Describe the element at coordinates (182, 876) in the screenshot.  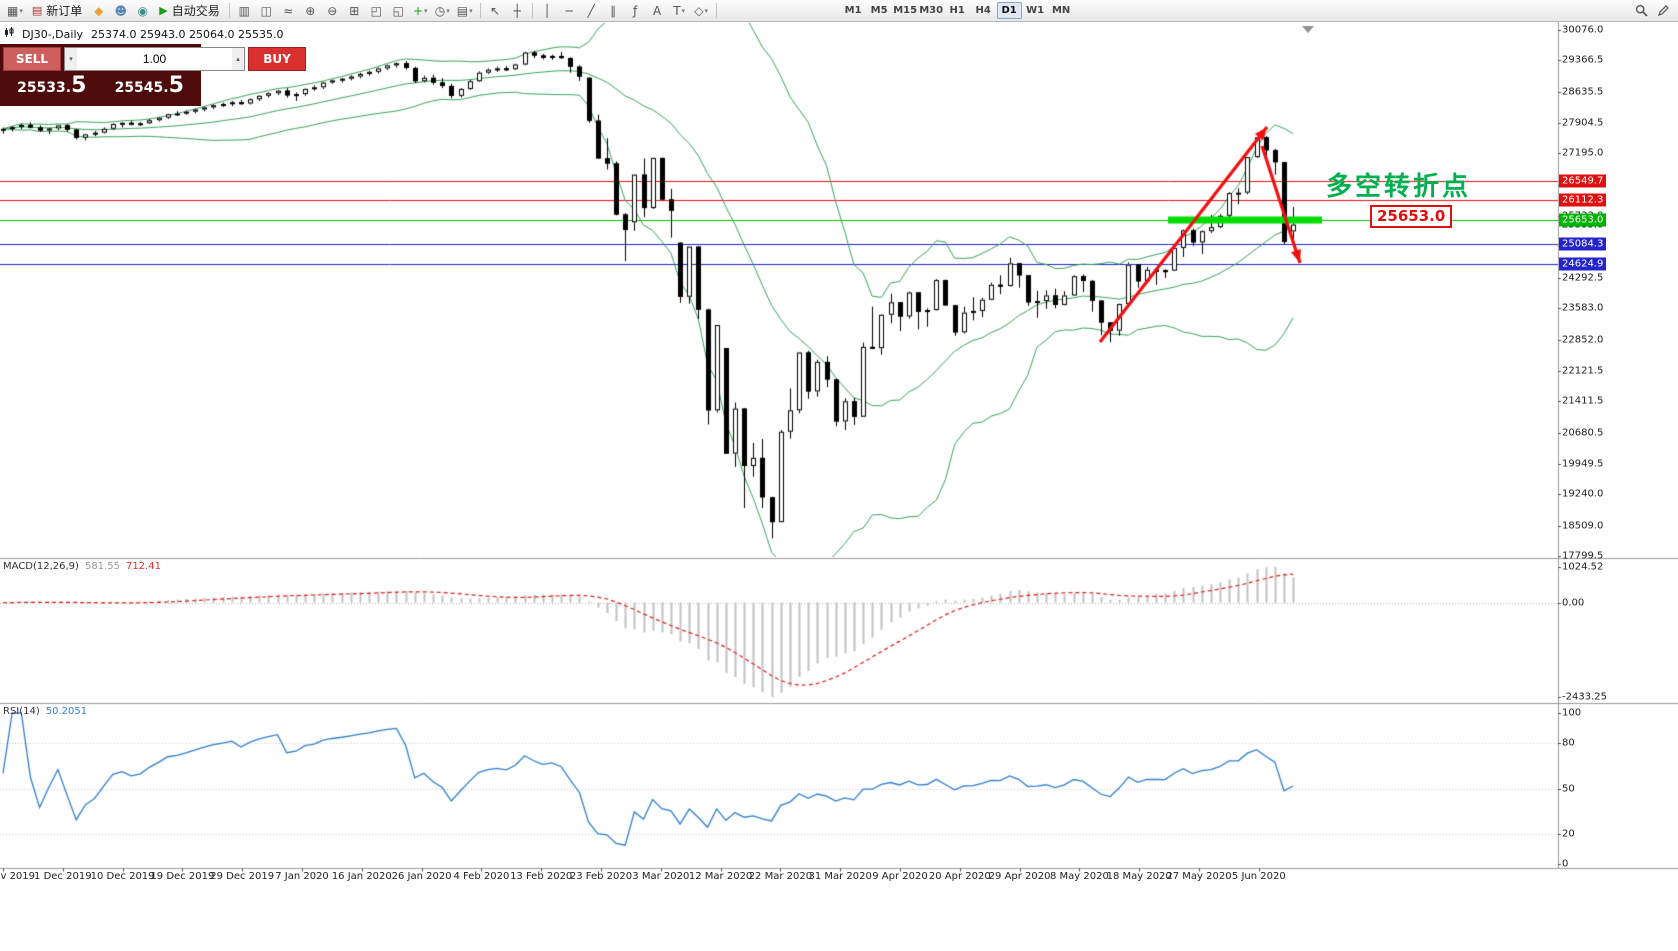
I see `time-axis-label: 19 Dec 2019` at that location.